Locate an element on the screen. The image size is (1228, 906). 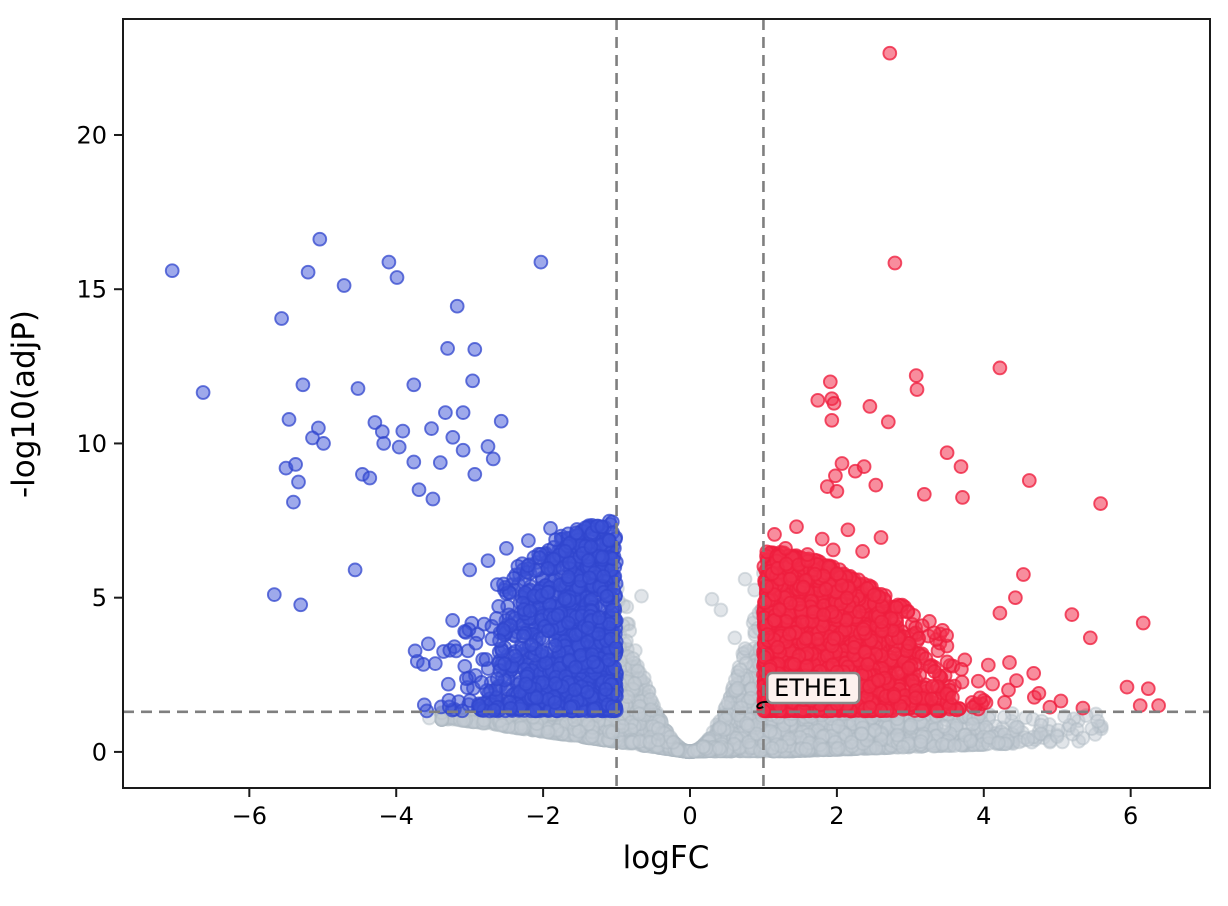
tick-label: 15 is located at coordinates (91, 290).